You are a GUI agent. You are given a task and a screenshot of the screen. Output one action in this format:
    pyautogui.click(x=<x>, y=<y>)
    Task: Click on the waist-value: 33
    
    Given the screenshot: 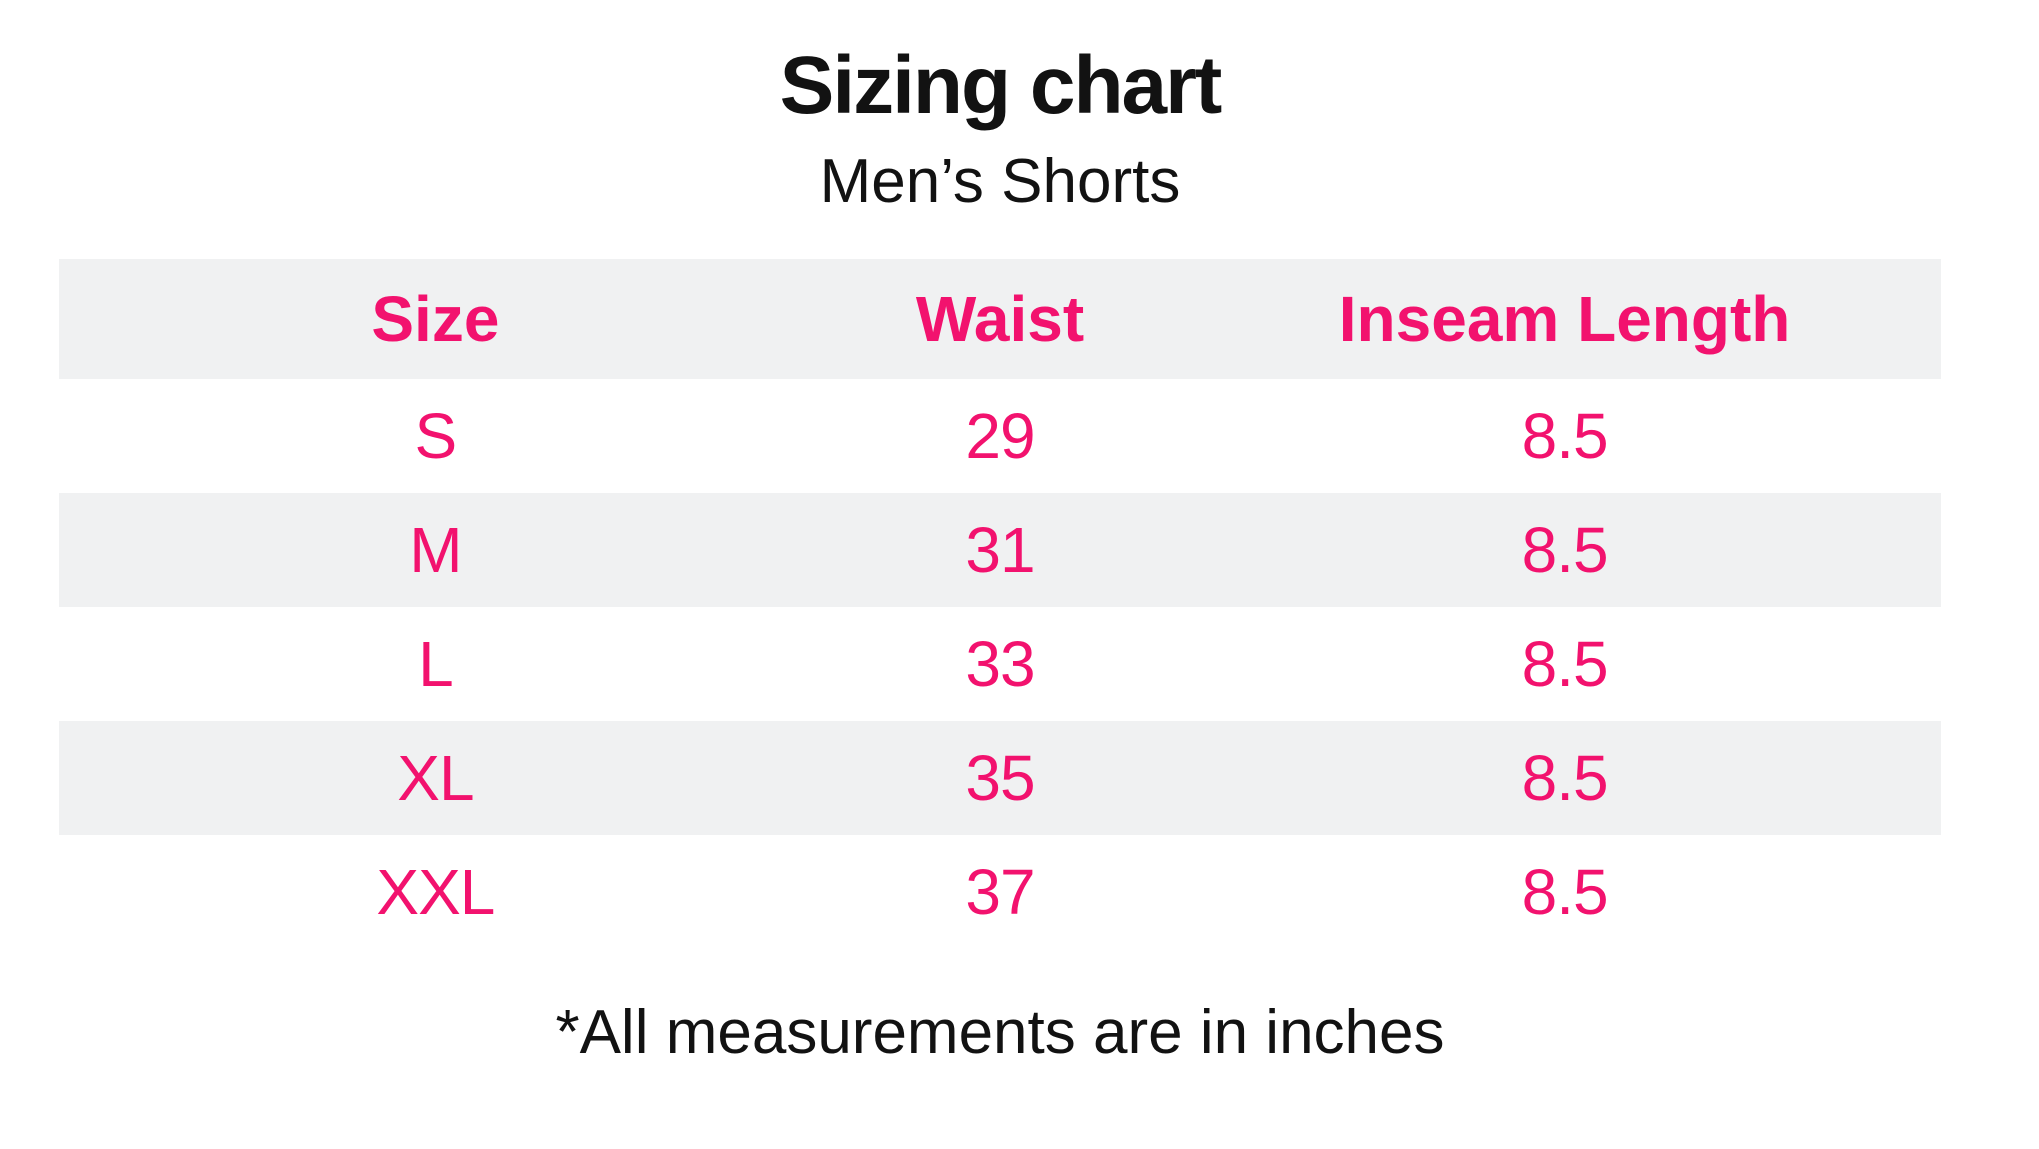 What is the action you would take?
    pyautogui.click(x=1000, y=664)
    